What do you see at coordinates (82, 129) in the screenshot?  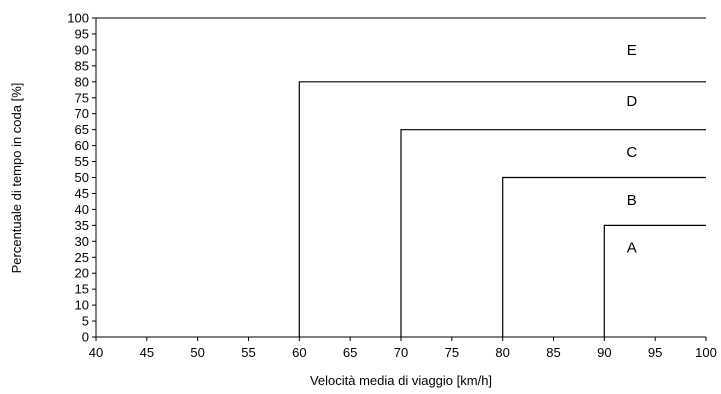 I see `y-tick-label: 65` at bounding box center [82, 129].